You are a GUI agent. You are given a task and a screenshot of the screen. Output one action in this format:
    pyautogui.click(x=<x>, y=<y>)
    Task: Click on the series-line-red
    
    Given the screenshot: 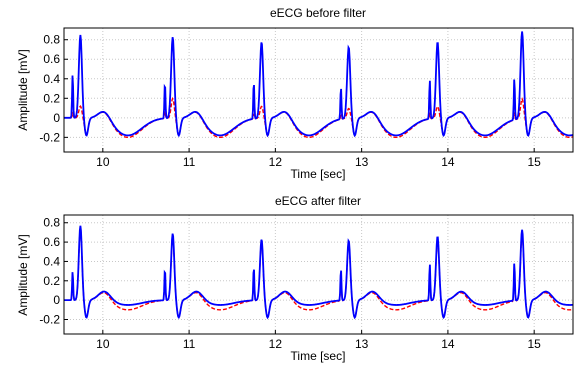 What is the action you would take?
    pyautogui.click(x=319, y=117)
    